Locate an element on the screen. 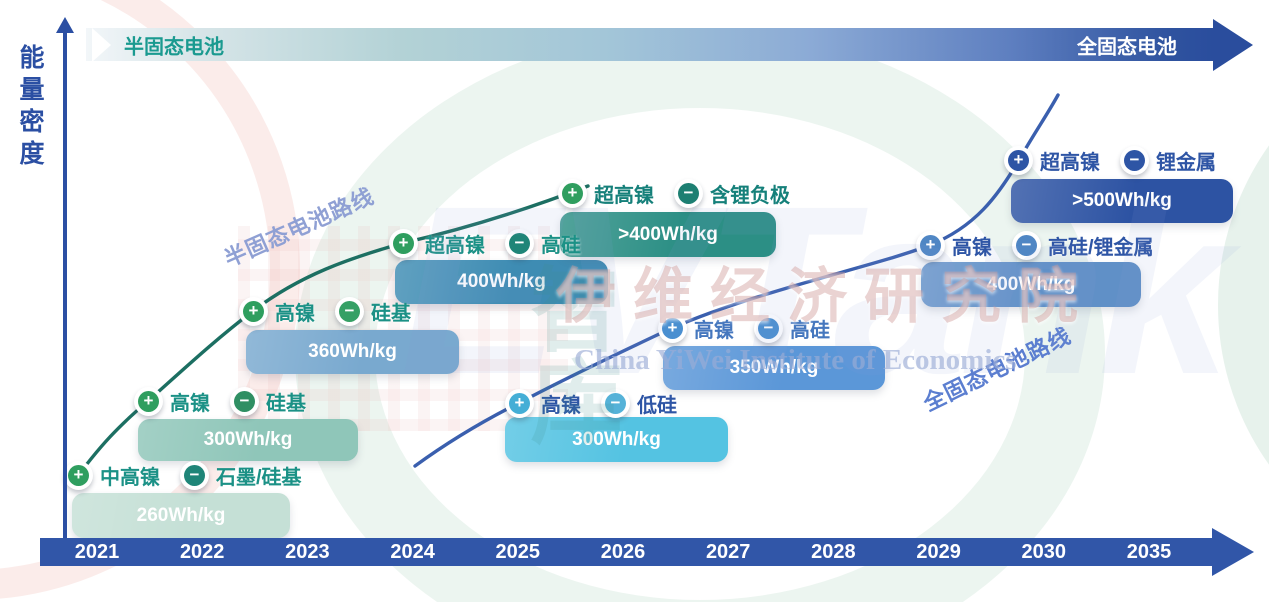 The image size is (1269, 602). anode-label: 锂金属 is located at coordinates (1186, 163).